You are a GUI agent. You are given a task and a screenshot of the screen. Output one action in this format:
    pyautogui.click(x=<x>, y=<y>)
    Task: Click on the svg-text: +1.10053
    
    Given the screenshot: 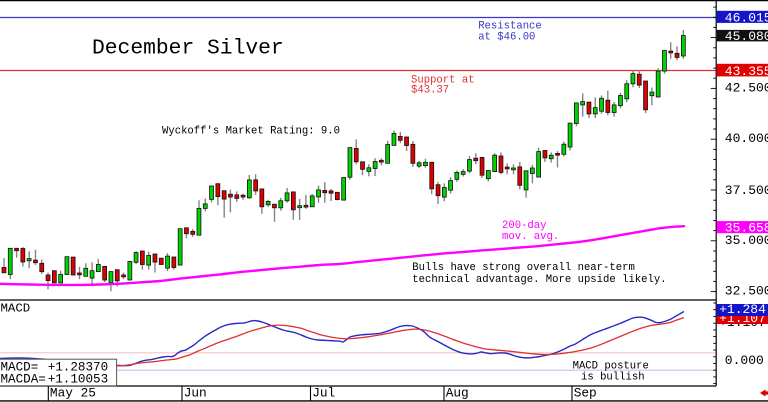 What is the action you would take?
    pyautogui.click(x=78, y=380)
    